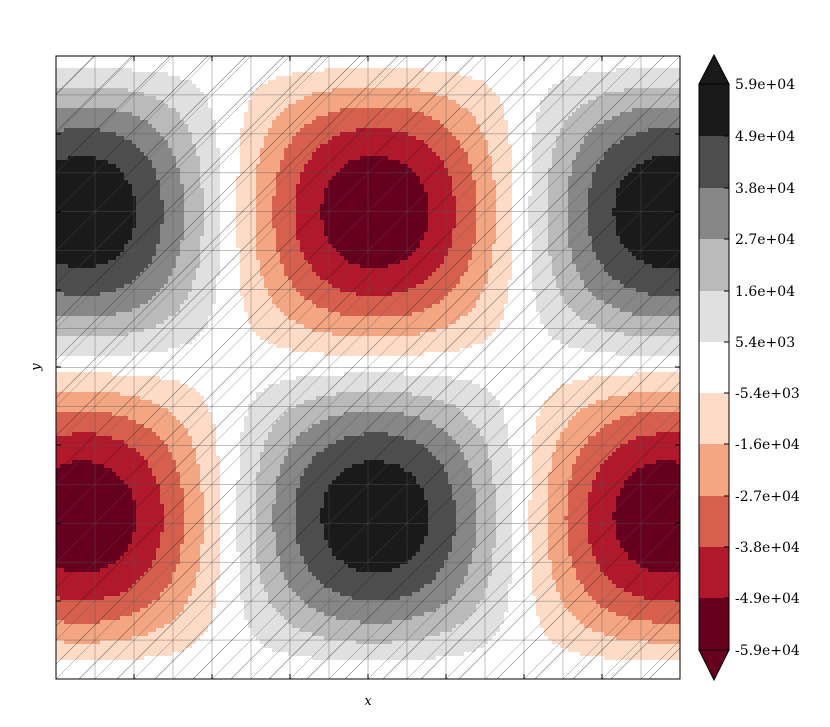 The image size is (830, 727). I want to click on colorbar-tick-label: -4.9e+04, so click(767, 599).